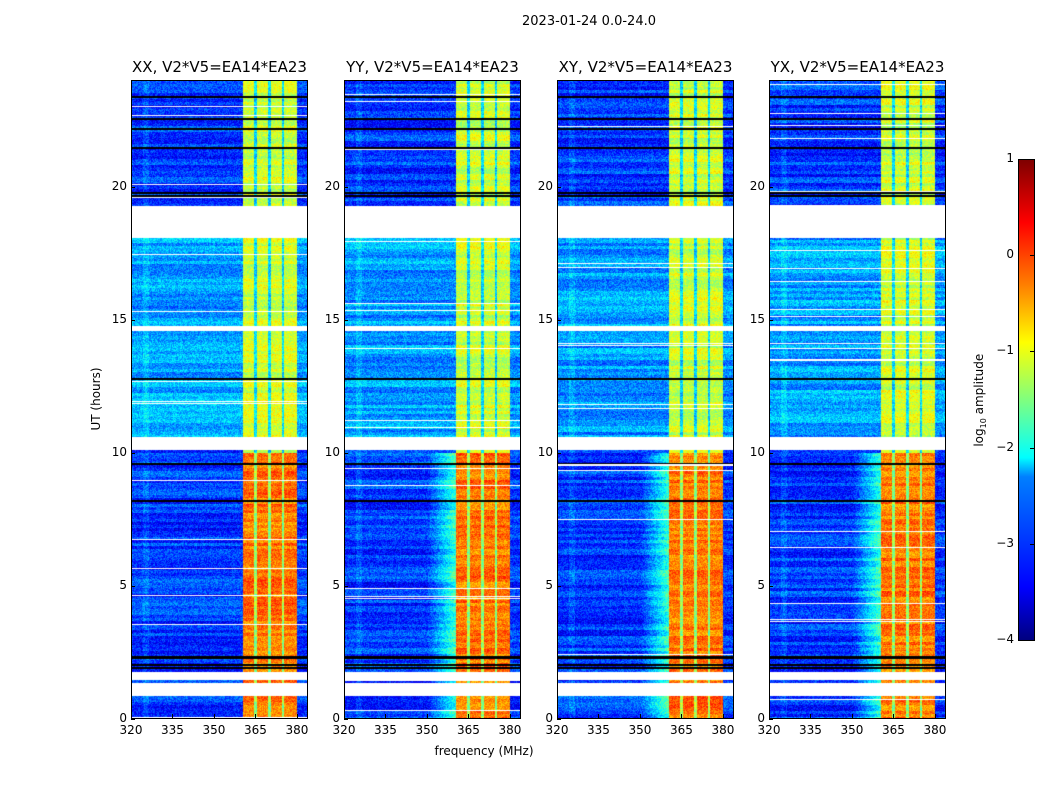  Describe the element at coordinates (484, 751) in the screenshot. I see `x-axis-label: frequency (MHz)` at that location.